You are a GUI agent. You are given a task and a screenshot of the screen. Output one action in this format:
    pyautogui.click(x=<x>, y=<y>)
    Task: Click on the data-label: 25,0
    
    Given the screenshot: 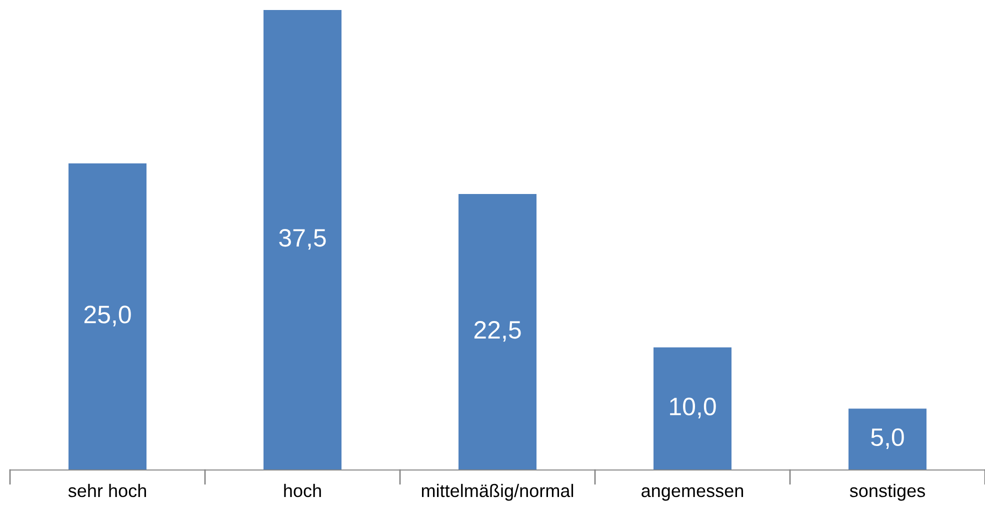 What is the action you would take?
    pyautogui.click(x=107, y=316)
    